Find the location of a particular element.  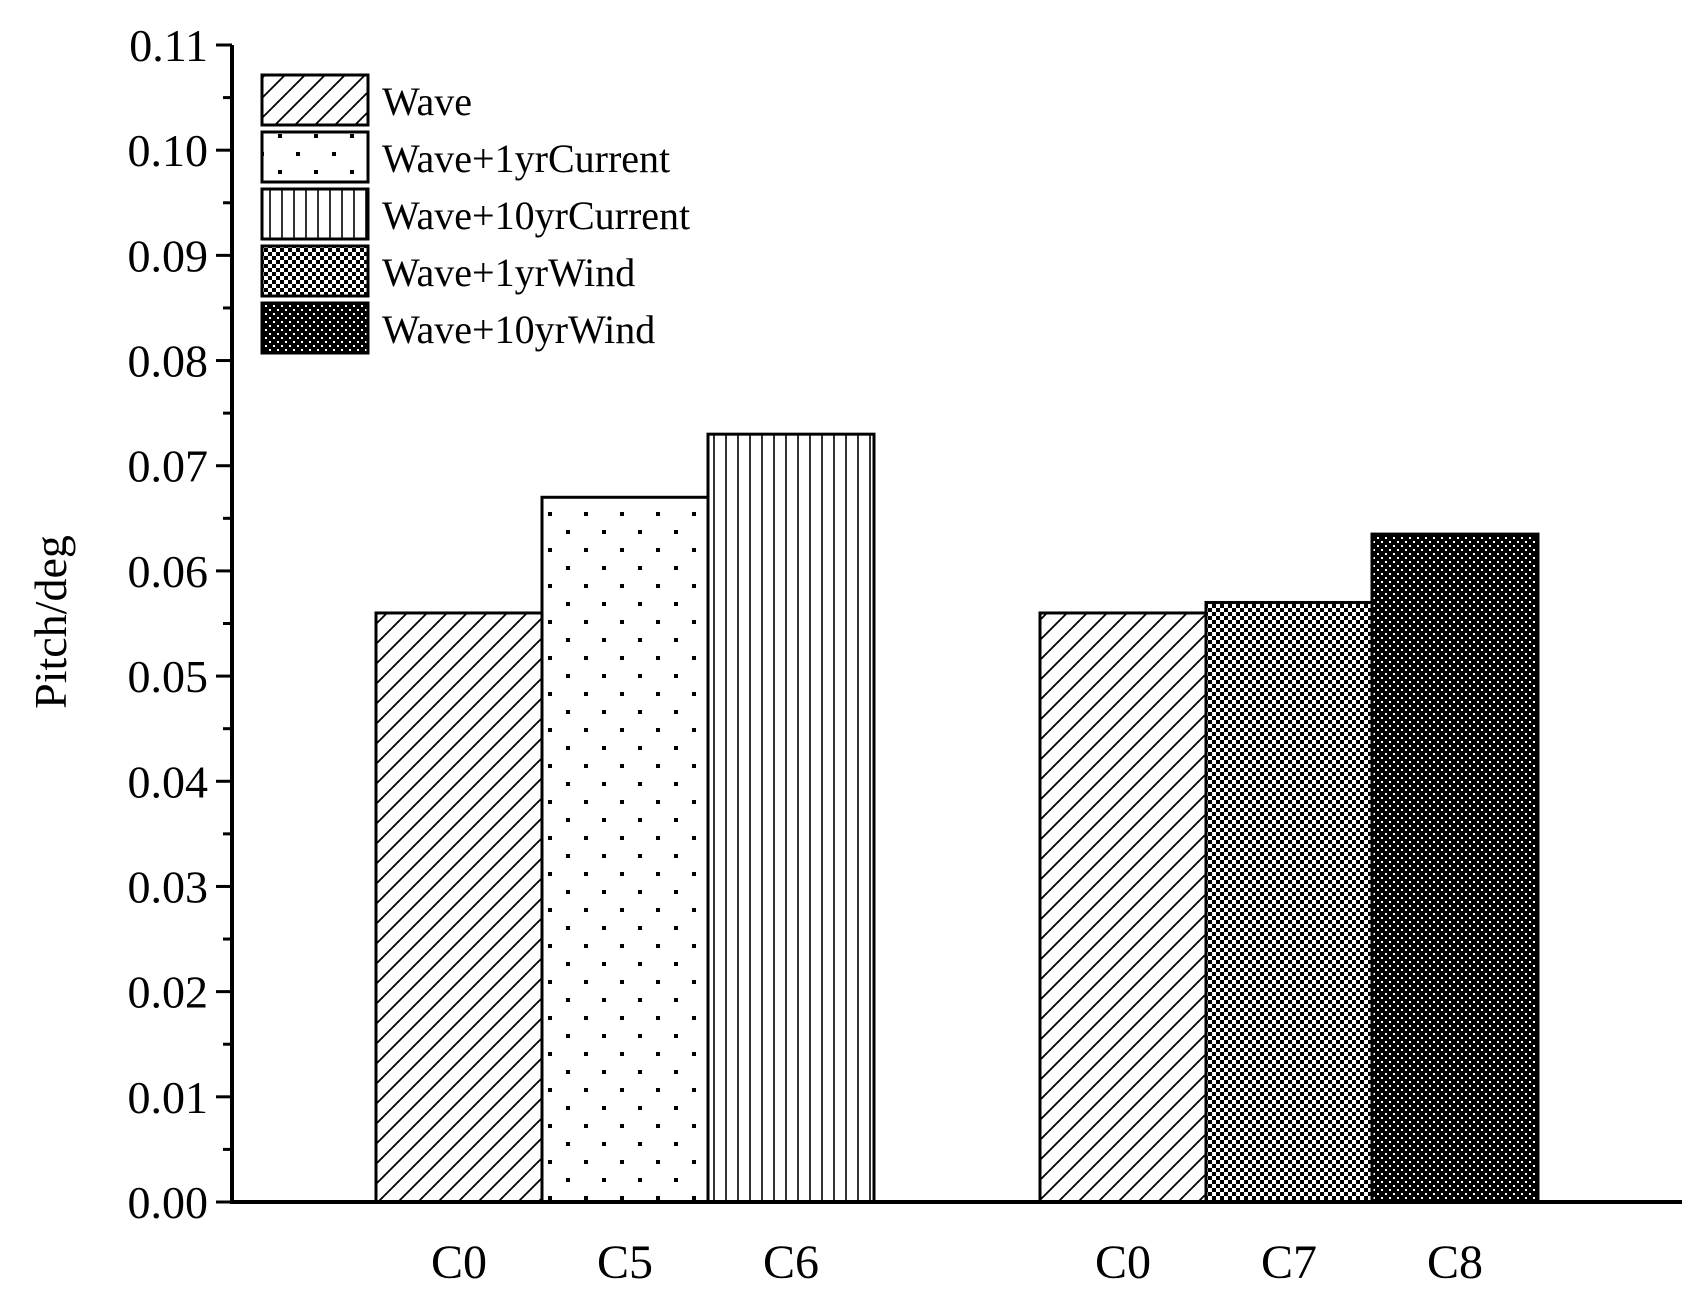

y-tick-label: 0.08 is located at coordinates (168, 361).